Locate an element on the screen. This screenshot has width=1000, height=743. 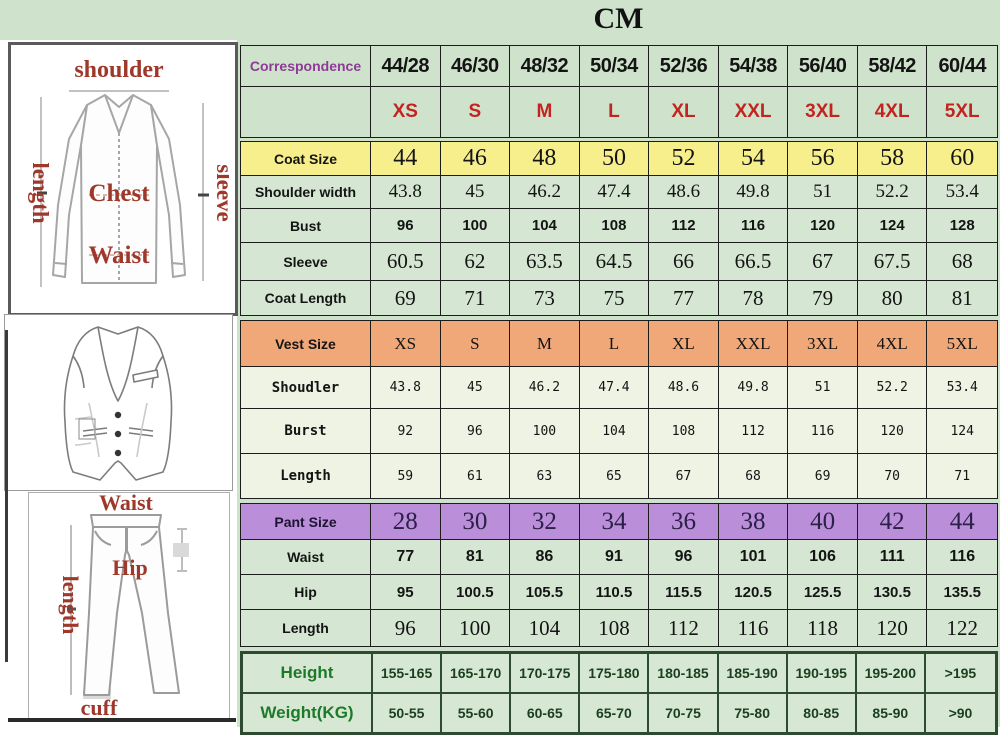
cell-shoudler-2: 46.2 is located at coordinates (545, 388).